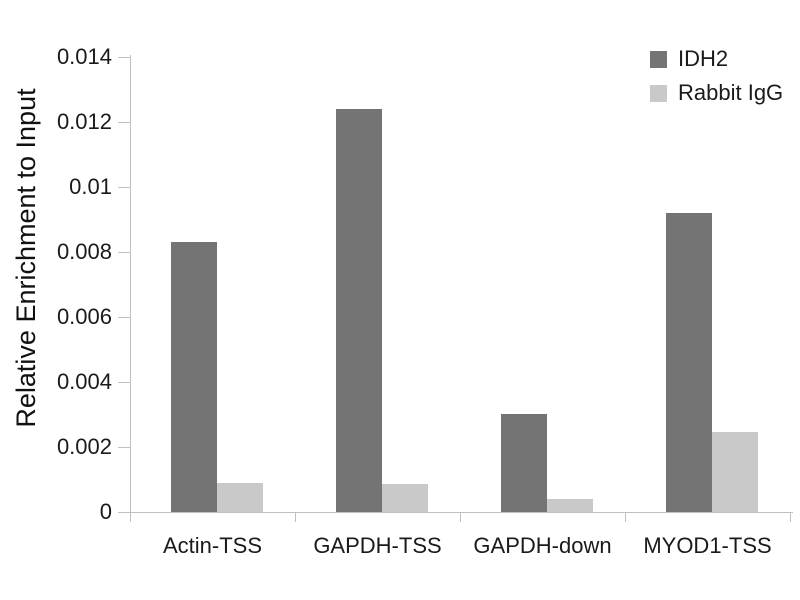  I want to click on bar-idh2-actin-tss, so click(194, 377).